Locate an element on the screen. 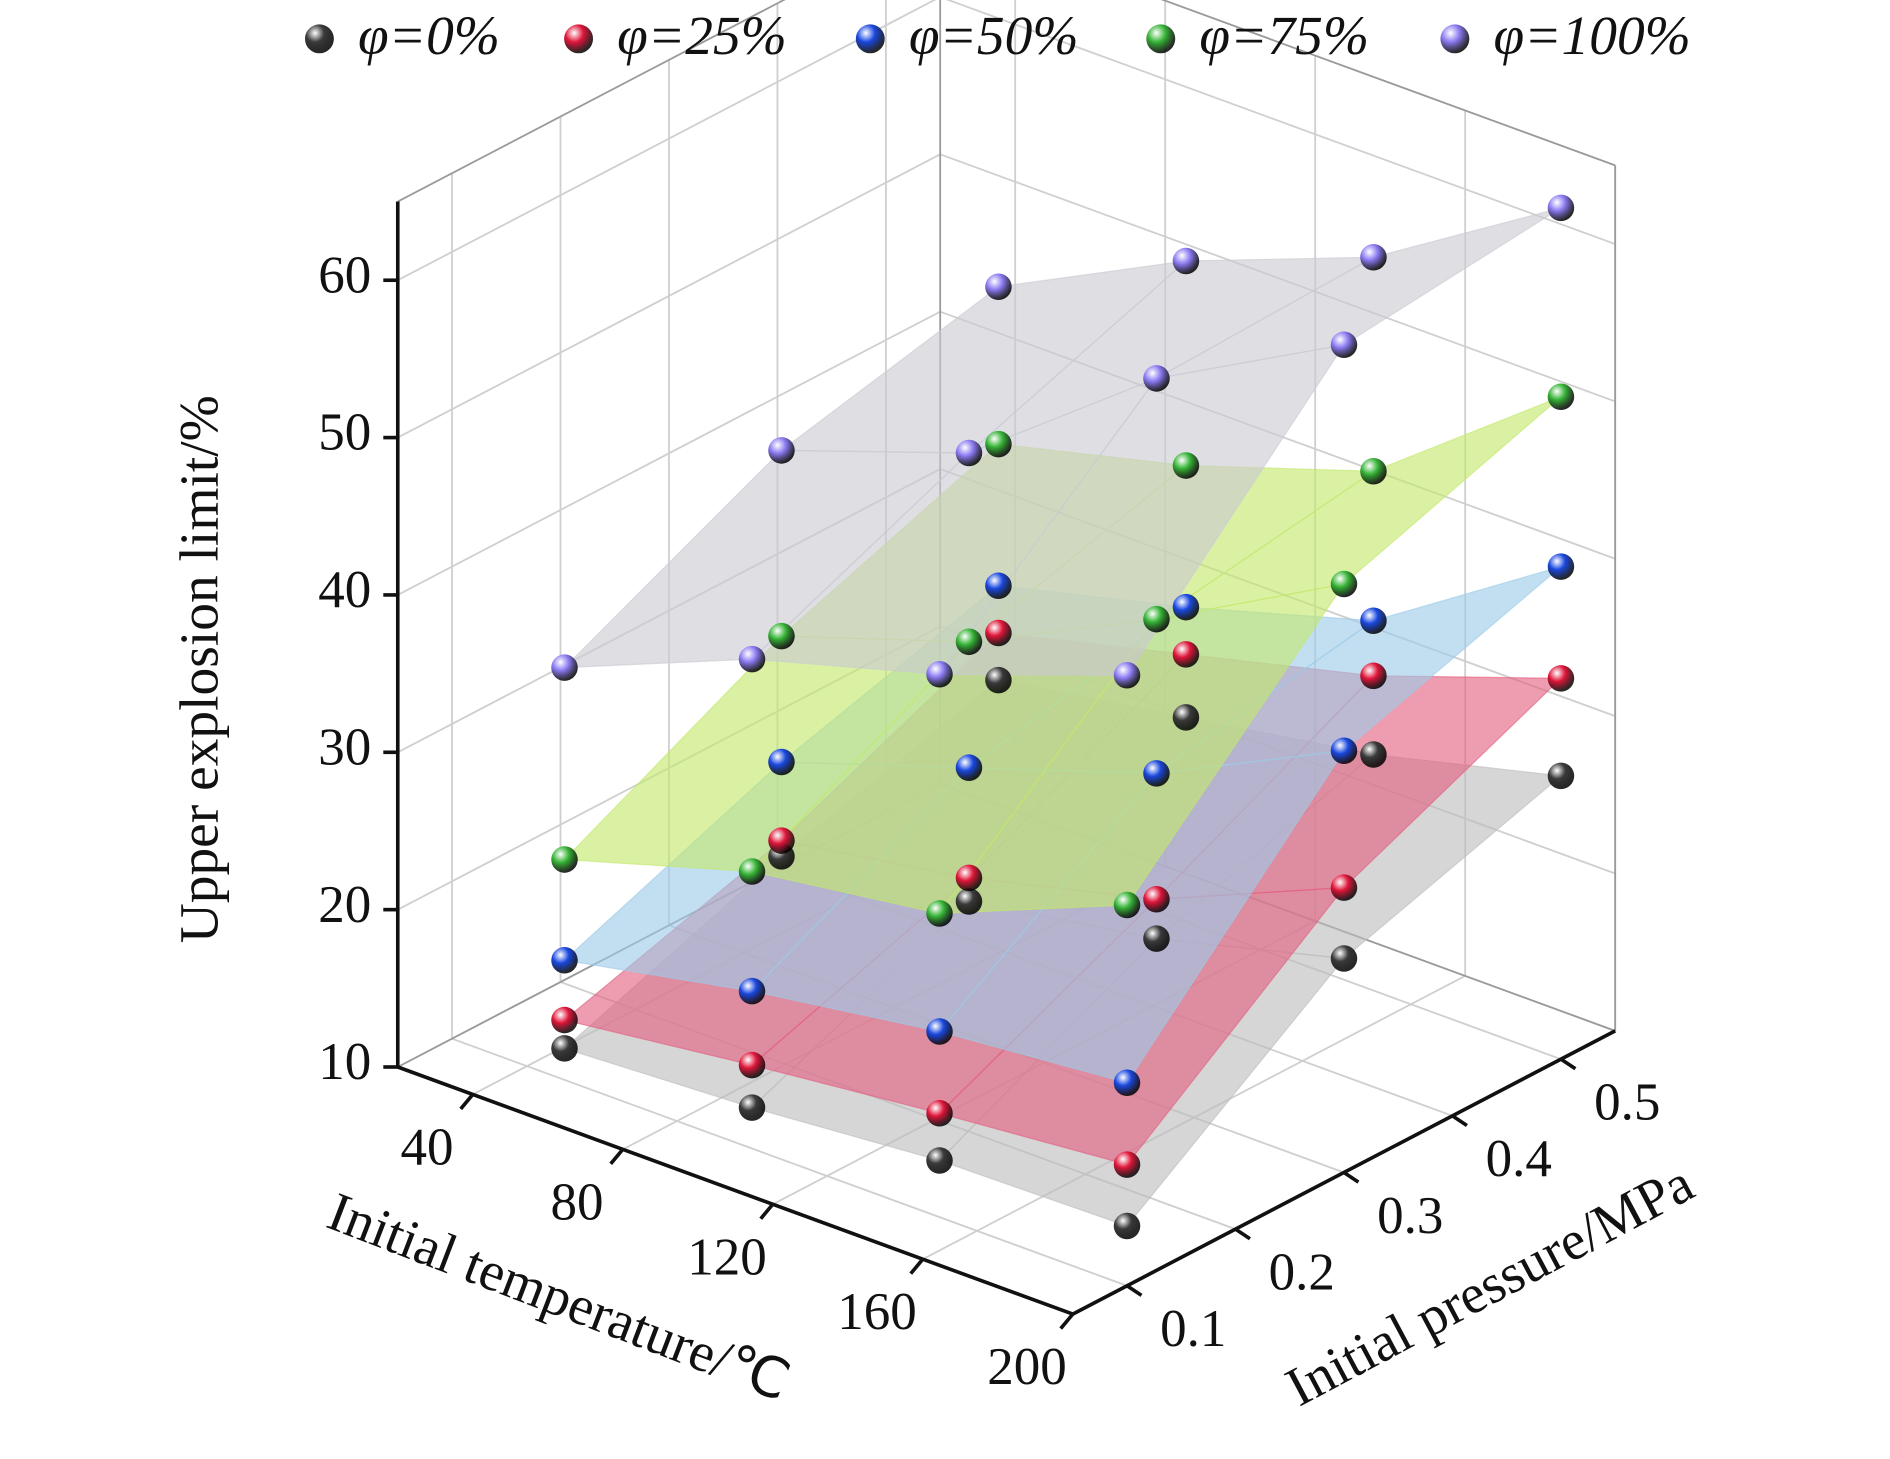 The height and width of the screenshot is (1459, 1890). legend-label: φ=25% is located at coordinates (702, 35).